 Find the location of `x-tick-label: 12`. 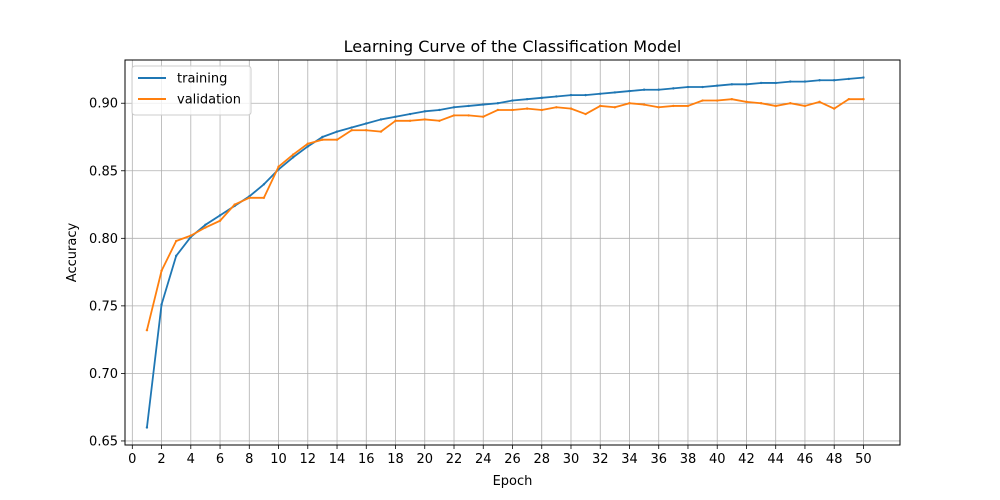

x-tick-label: 12 is located at coordinates (308, 459).